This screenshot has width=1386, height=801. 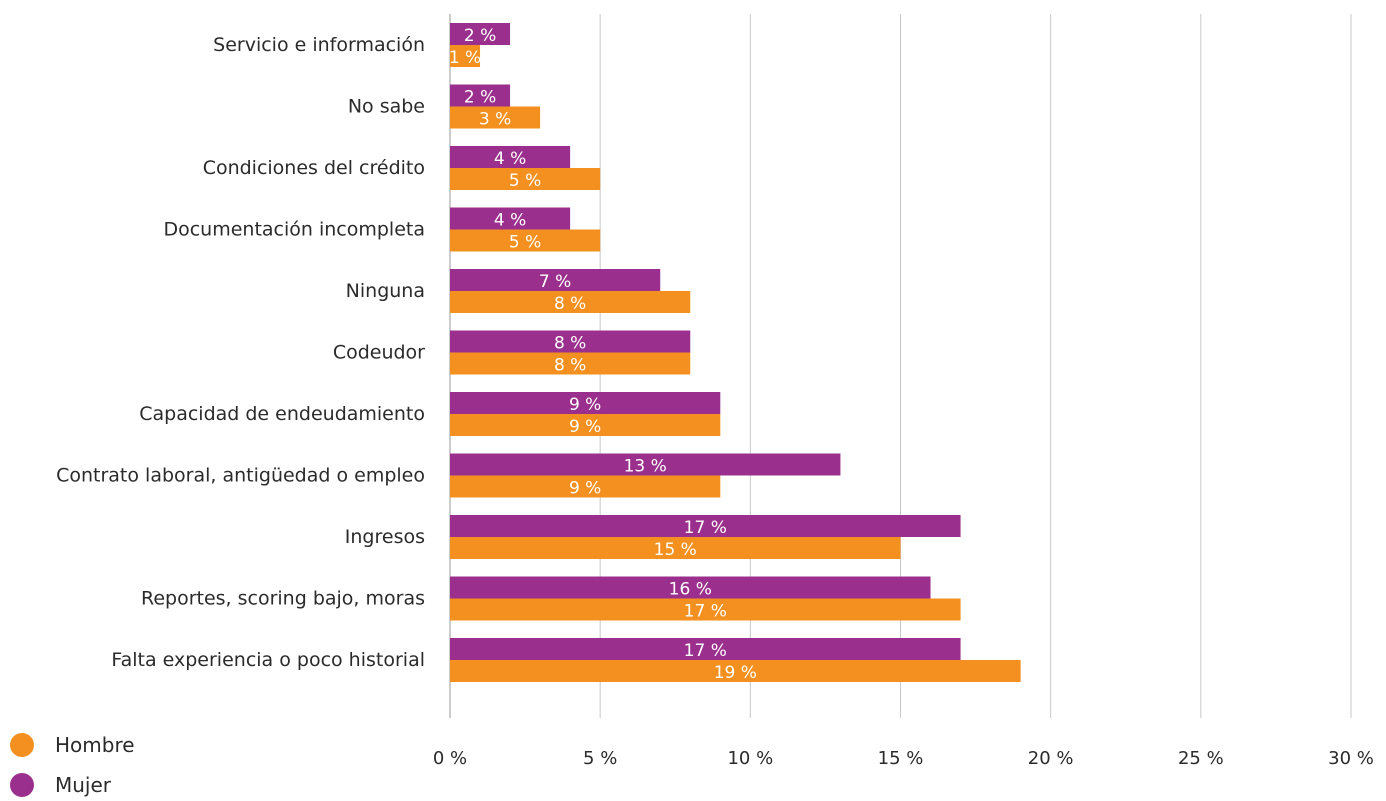 I want to click on data-label: 1 %, so click(x=465, y=58).